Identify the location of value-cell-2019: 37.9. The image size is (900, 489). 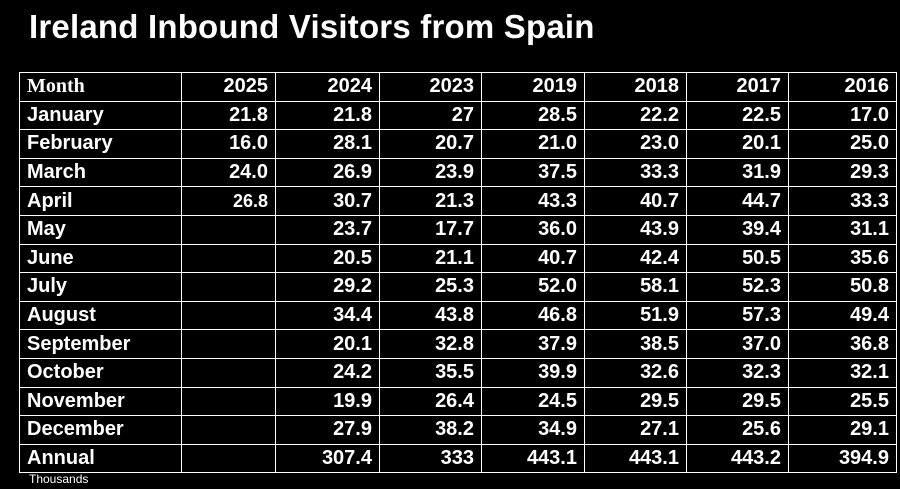
(533, 344).